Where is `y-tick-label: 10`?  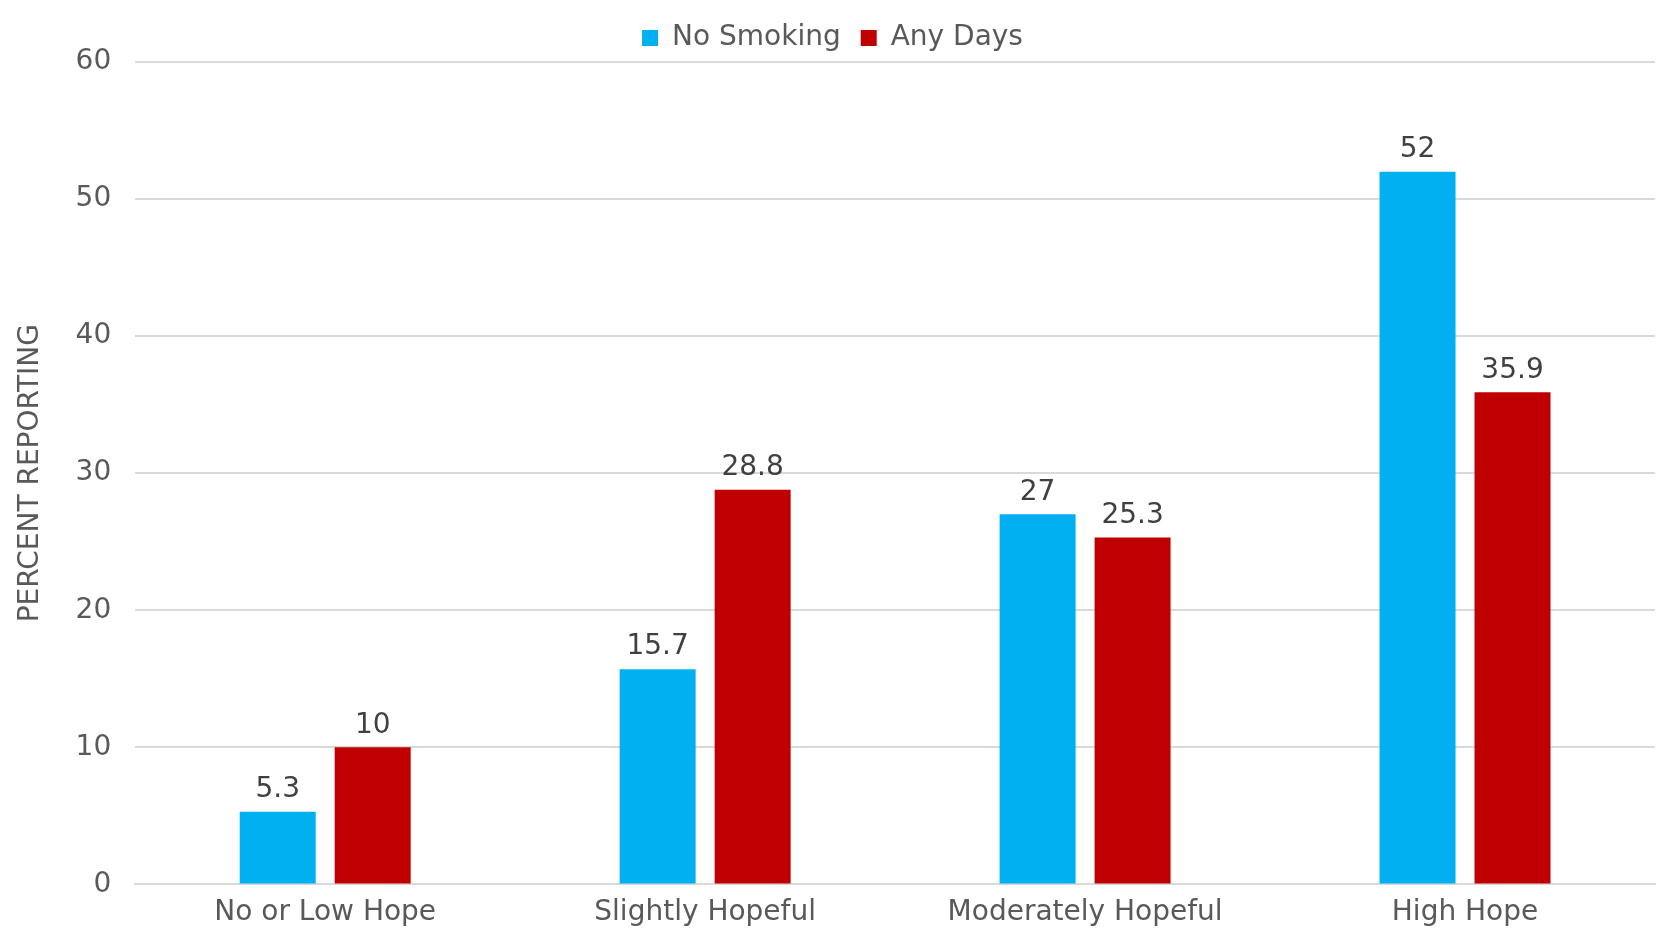
y-tick-label: 10 is located at coordinates (93, 745).